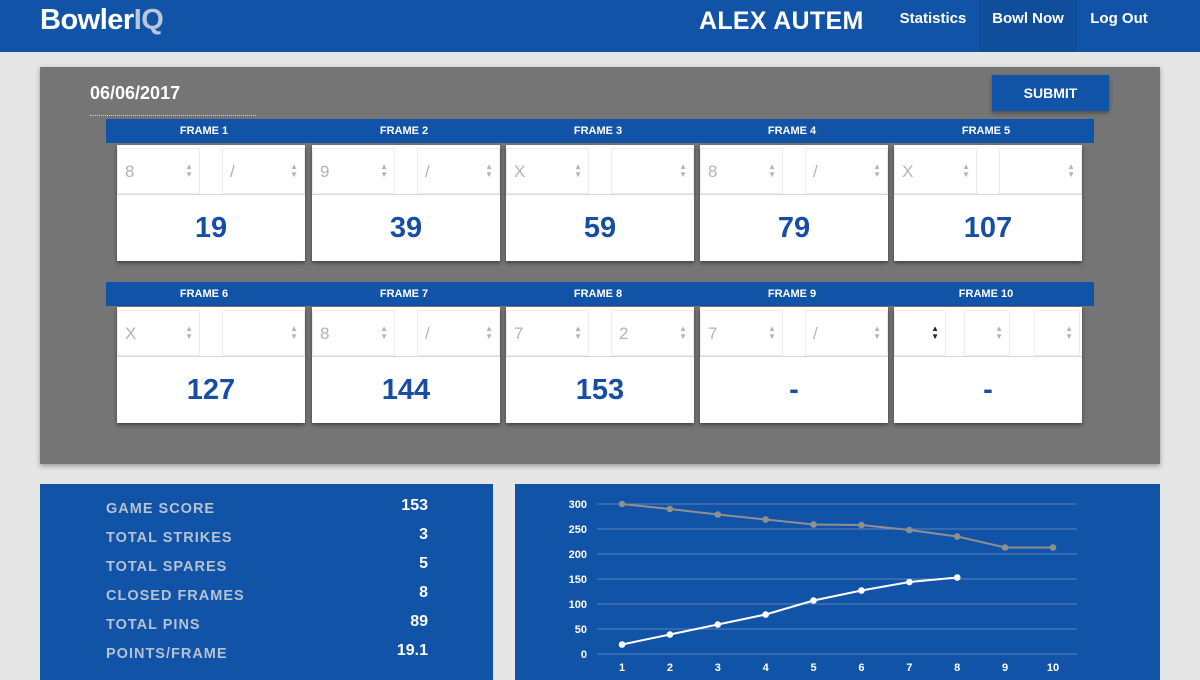 Image resolution: width=1200 pixels, height=680 pixels. I want to click on stat-label-total-pins: TOTAL PINS, so click(153, 625).